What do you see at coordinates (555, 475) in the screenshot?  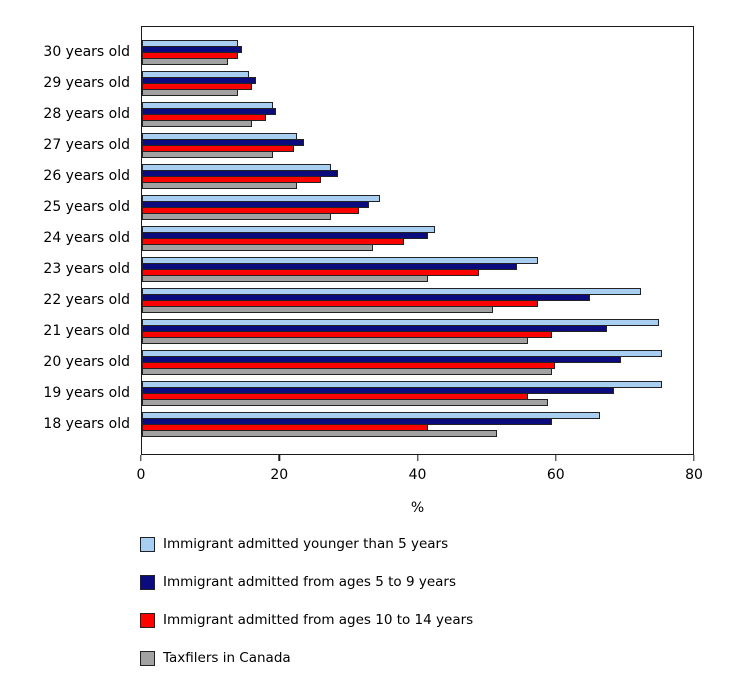 I see `x-tick-label: 60` at bounding box center [555, 475].